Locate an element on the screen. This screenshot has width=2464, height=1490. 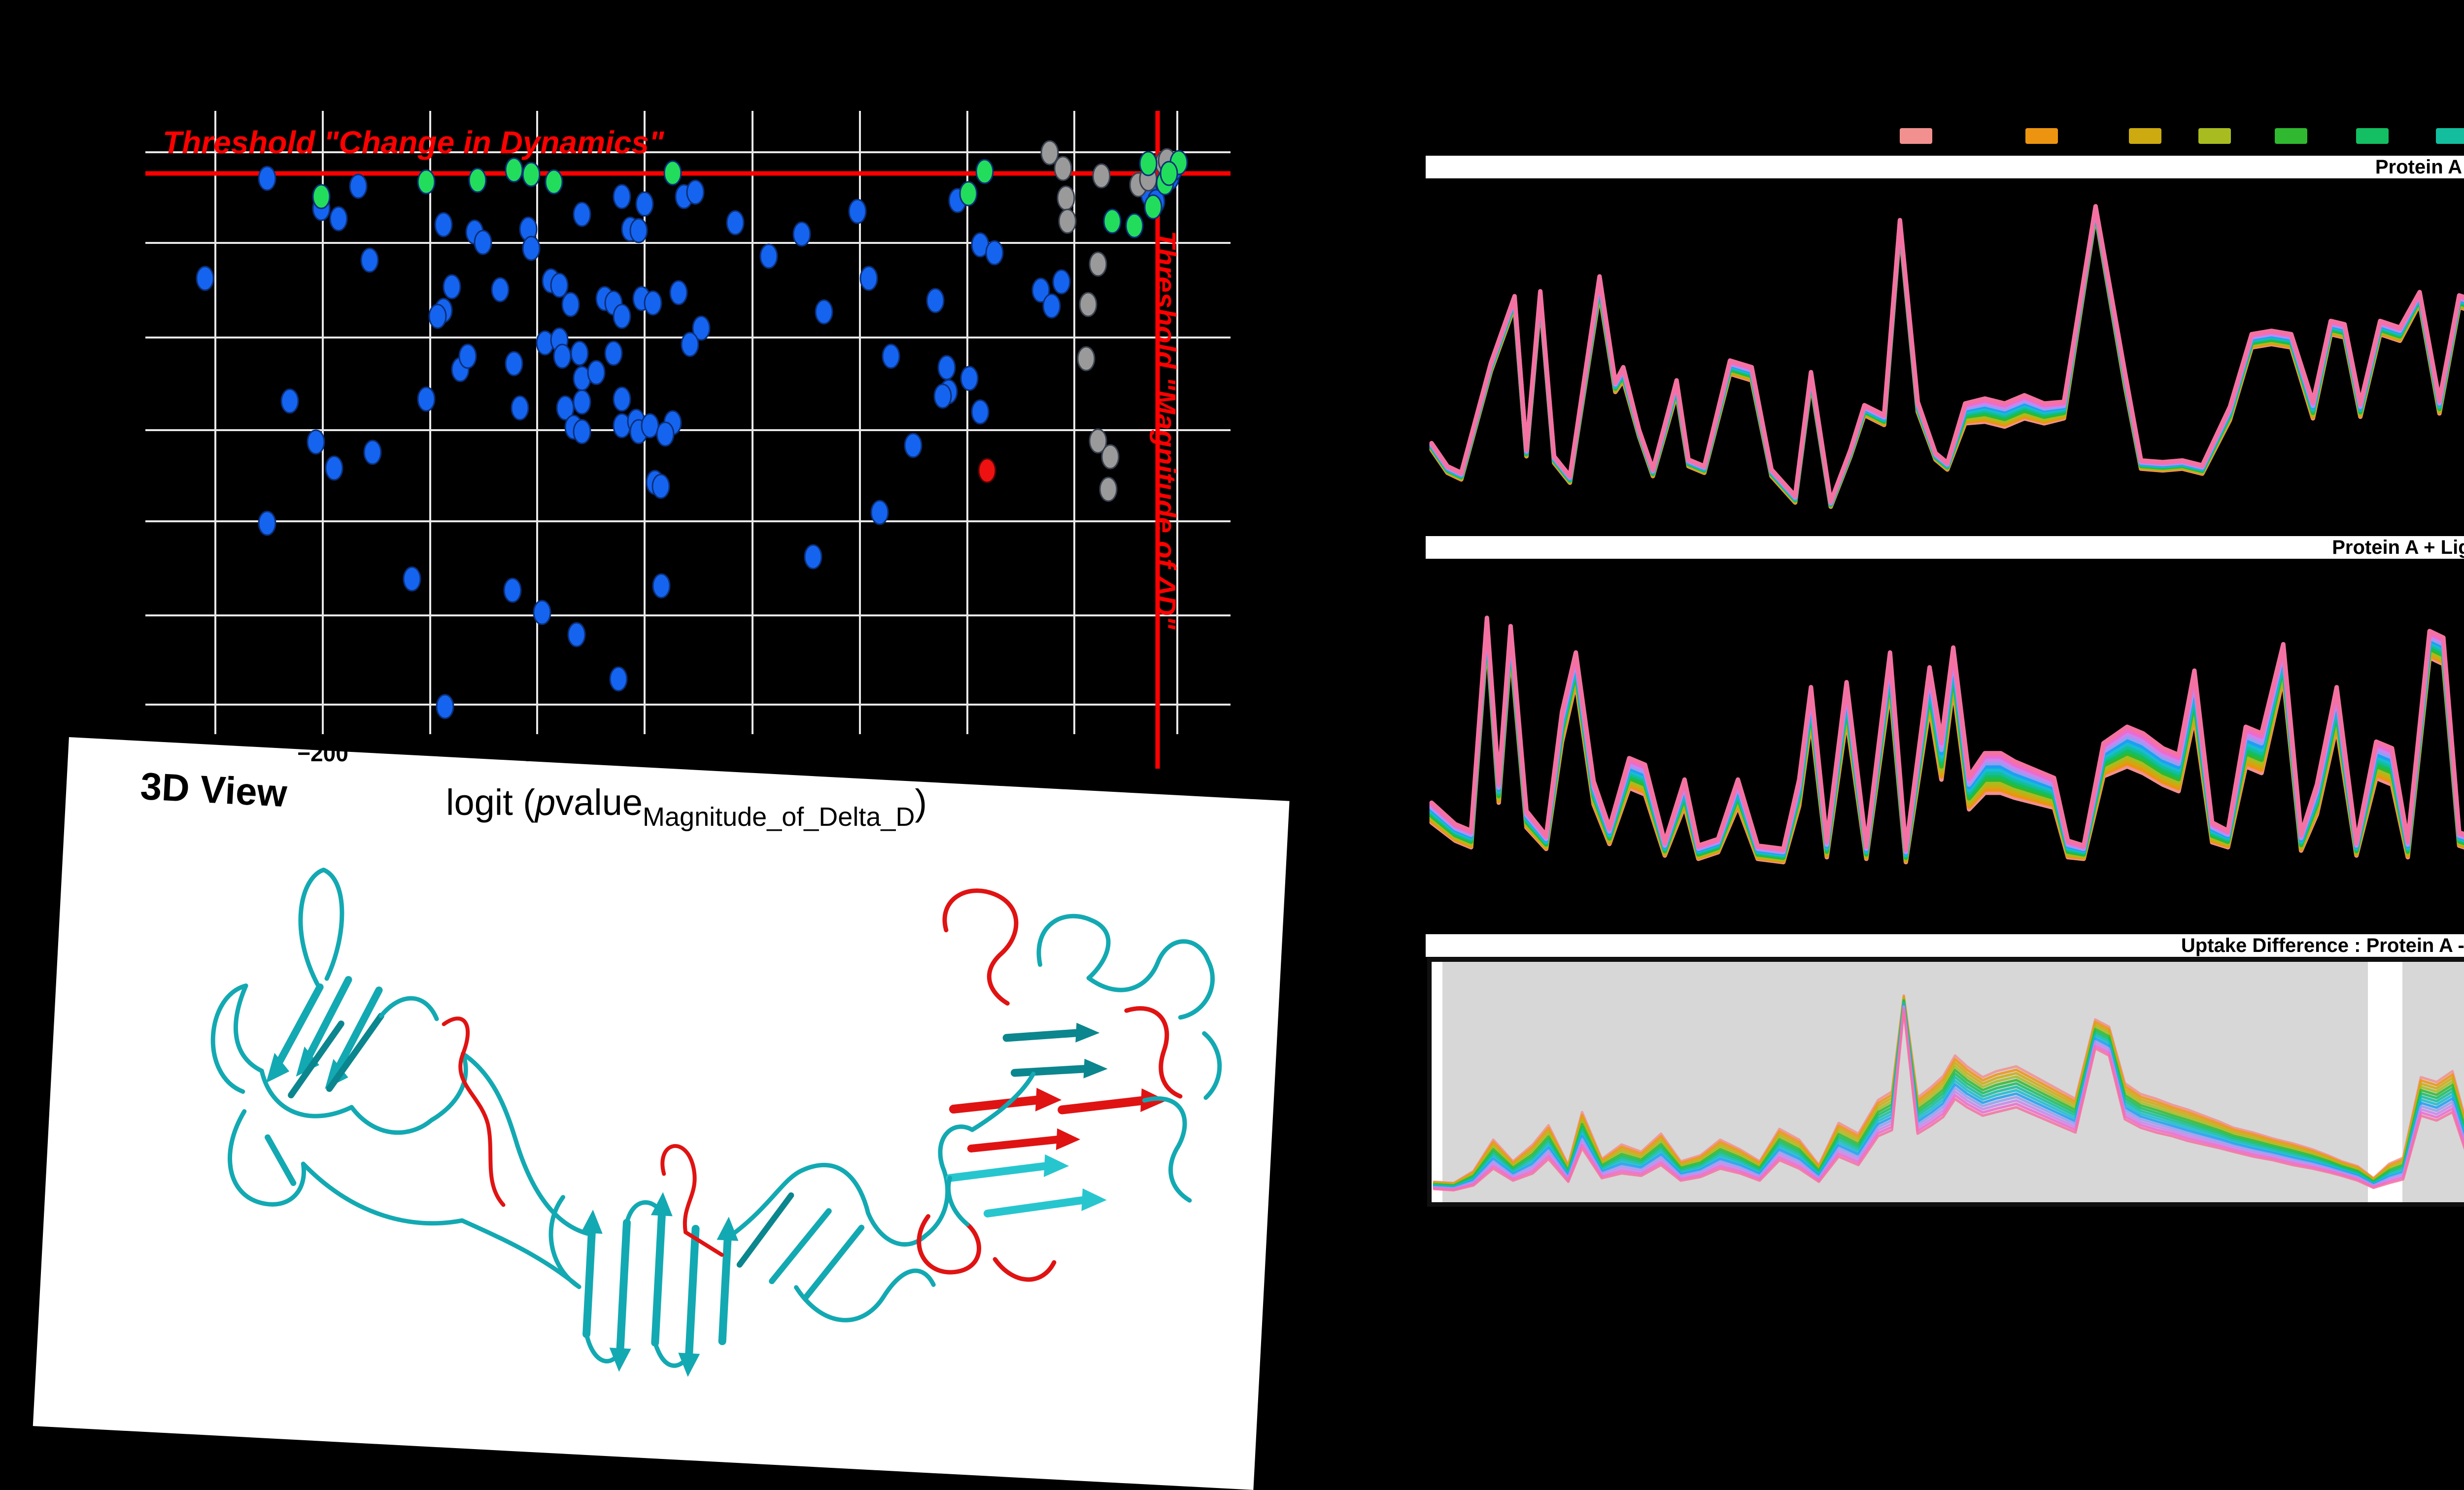
volcano-point-red is located at coordinates (987, 470).